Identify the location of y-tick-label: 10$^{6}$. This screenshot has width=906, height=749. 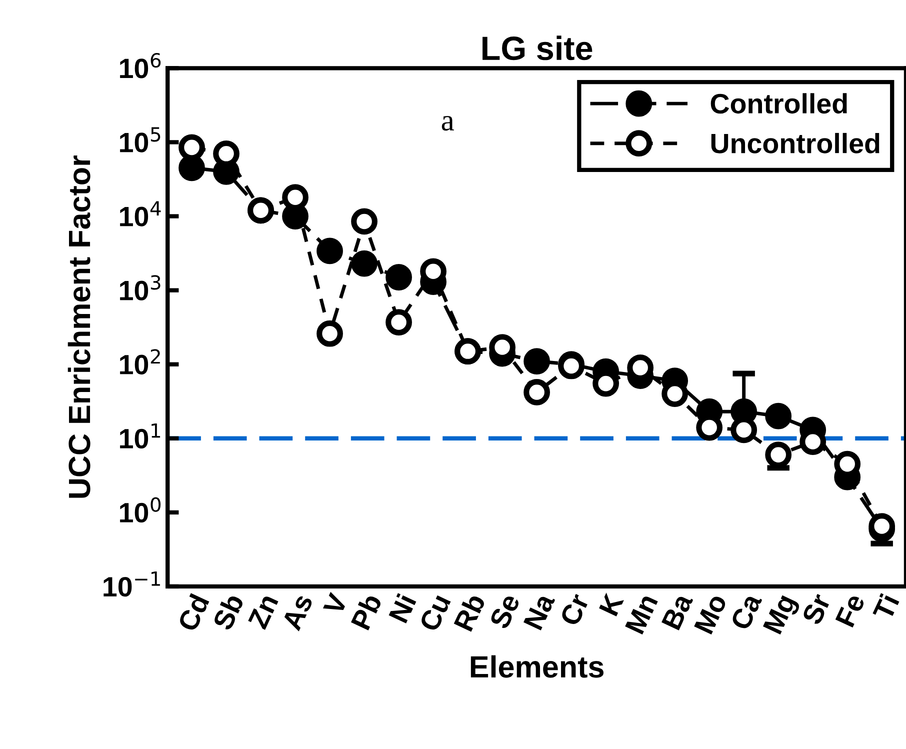
(140, 65).